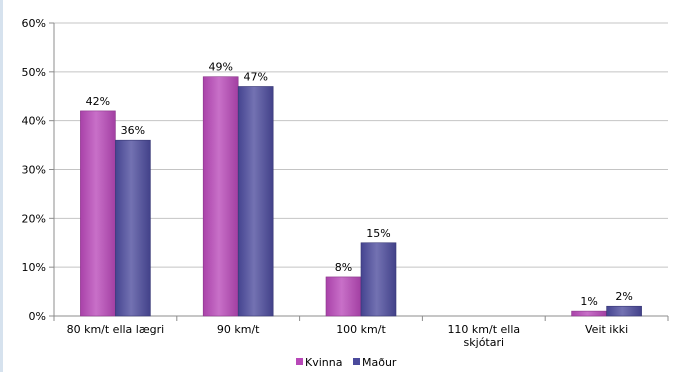 The height and width of the screenshot is (372, 675). Describe the element at coordinates (484, 342) in the screenshot. I see `x-tick-label: skjótari` at that location.